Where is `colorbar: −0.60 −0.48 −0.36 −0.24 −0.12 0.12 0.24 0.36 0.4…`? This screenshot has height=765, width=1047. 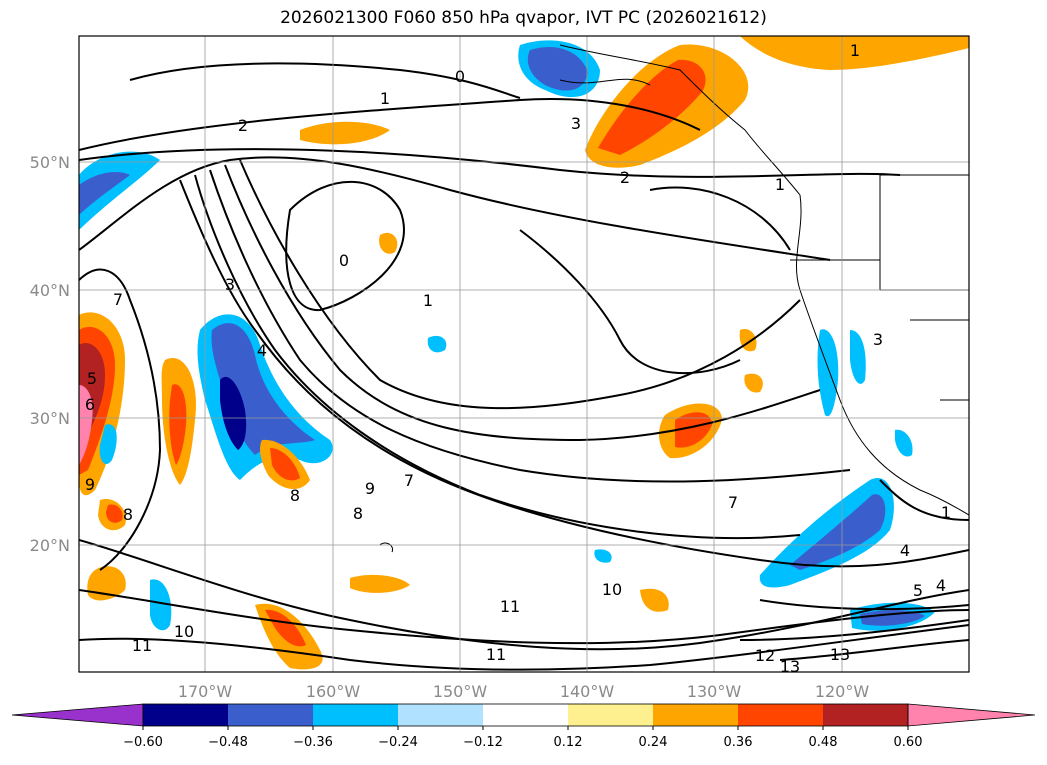 colorbar: −0.60 −0.48 −0.36 −0.24 −0.12 0.12 0.24 0.36 0.4… is located at coordinates (523, 726).